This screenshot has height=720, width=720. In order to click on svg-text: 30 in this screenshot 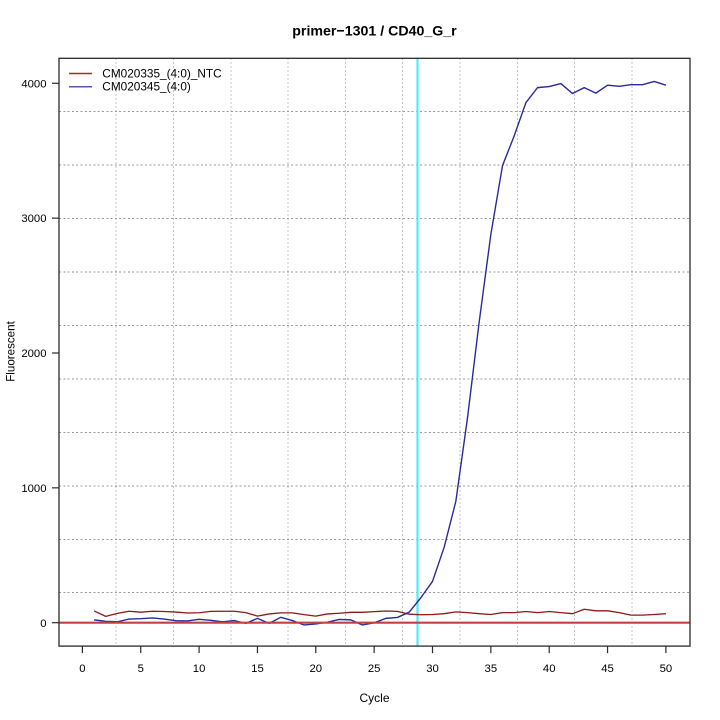, I will do `click(432, 669)`.